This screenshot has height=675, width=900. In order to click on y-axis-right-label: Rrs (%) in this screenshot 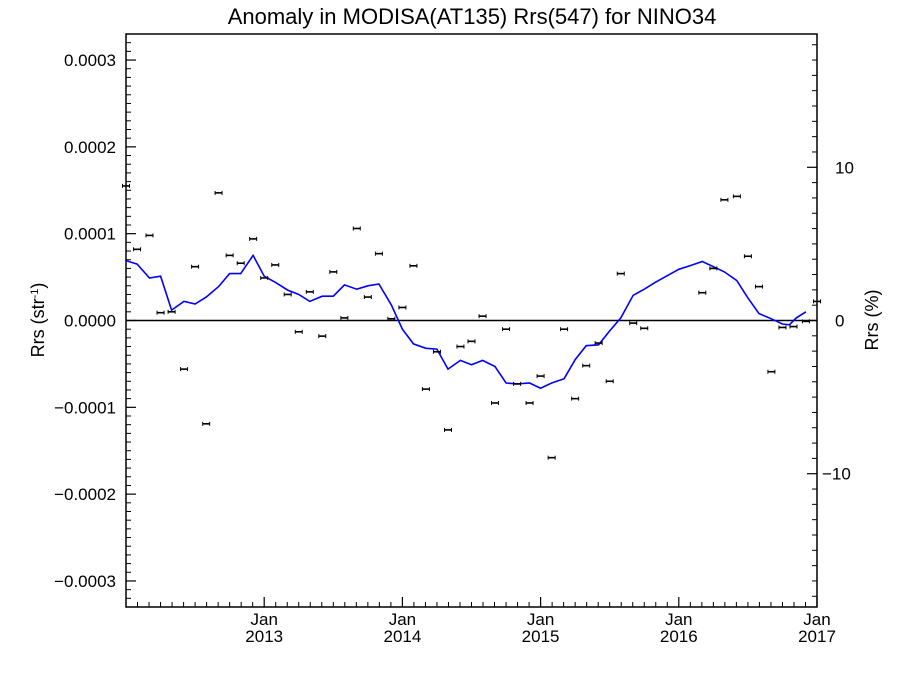, I will do `click(872, 320)`.